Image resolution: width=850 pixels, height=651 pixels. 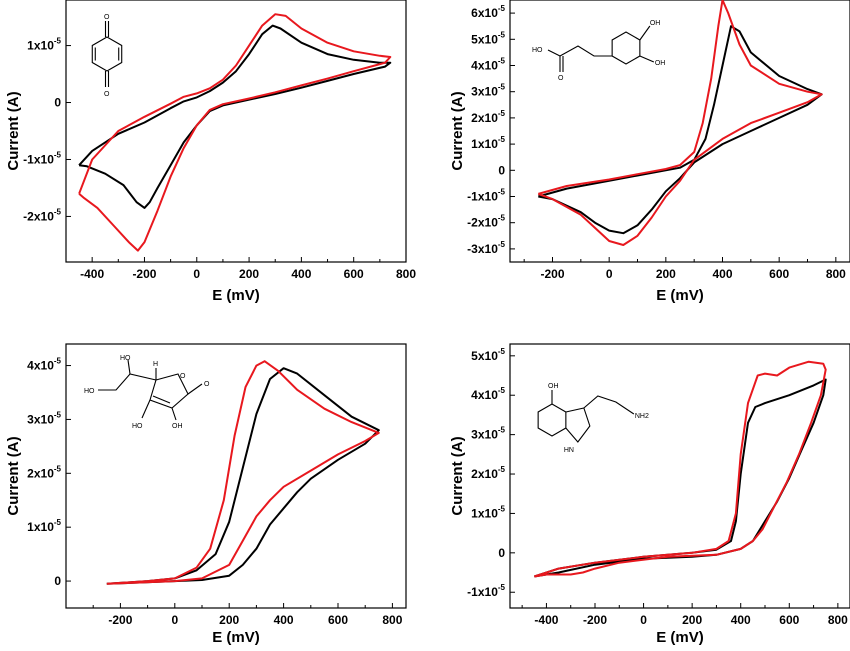 What do you see at coordinates (609, 405) in the screenshot?
I see `ethylamine-chain` at bounding box center [609, 405].